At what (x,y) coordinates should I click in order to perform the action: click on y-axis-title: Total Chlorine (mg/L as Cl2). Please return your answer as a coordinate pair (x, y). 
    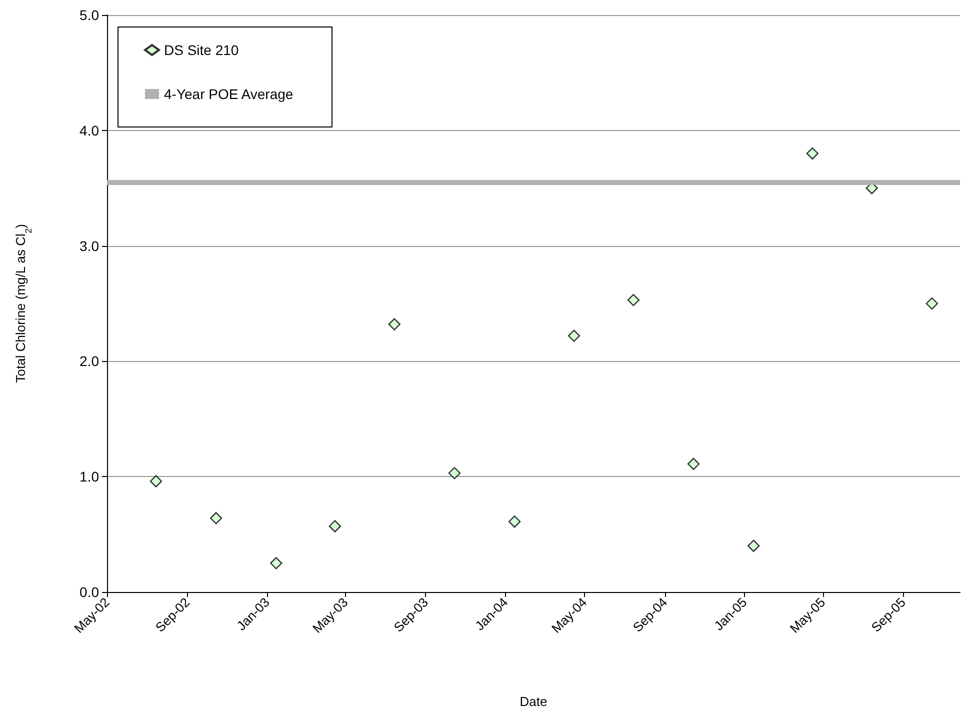
    Looking at the image, I should click on (23, 303).